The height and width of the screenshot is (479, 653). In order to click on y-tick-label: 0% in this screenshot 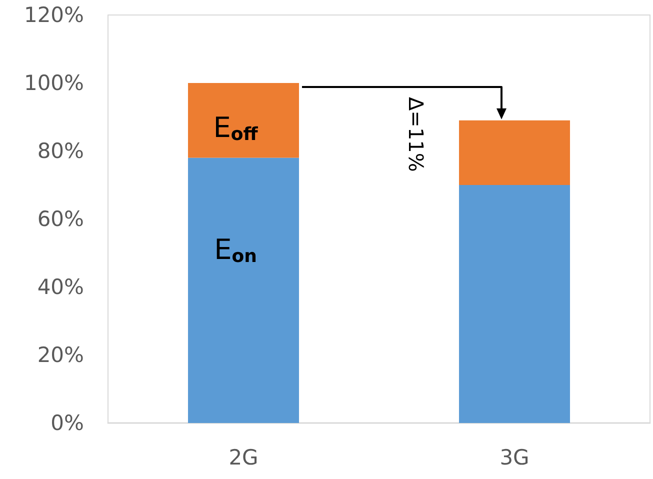, I will do `click(67, 423)`.